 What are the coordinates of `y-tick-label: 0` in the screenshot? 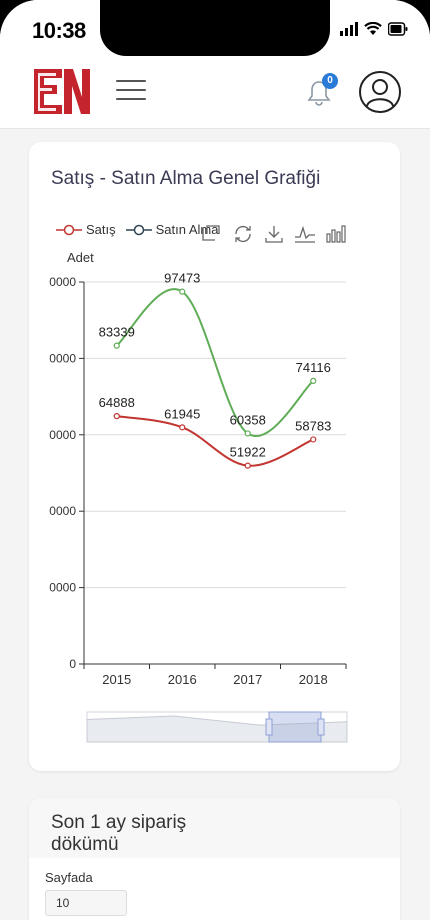 It's located at (72, 664).